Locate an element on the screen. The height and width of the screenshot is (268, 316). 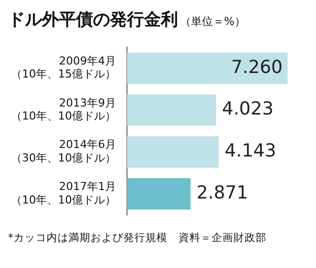
chart-title: ドル外平債の発行金利 is located at coordinates (93, 20).